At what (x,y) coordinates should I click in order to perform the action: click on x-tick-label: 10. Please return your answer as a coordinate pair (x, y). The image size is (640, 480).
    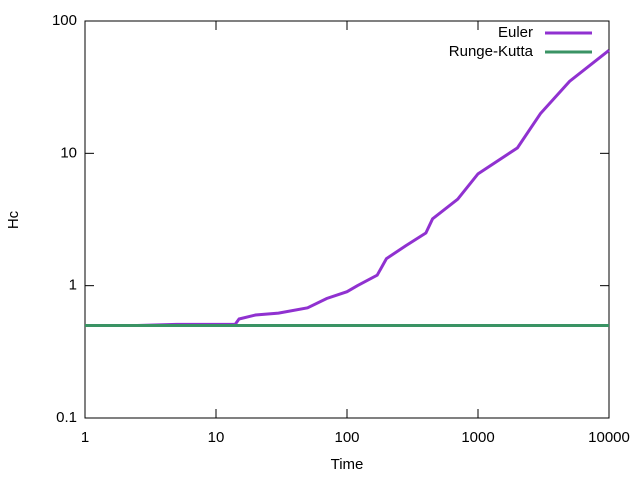
    Looking at the image, I should click on (216, 437).